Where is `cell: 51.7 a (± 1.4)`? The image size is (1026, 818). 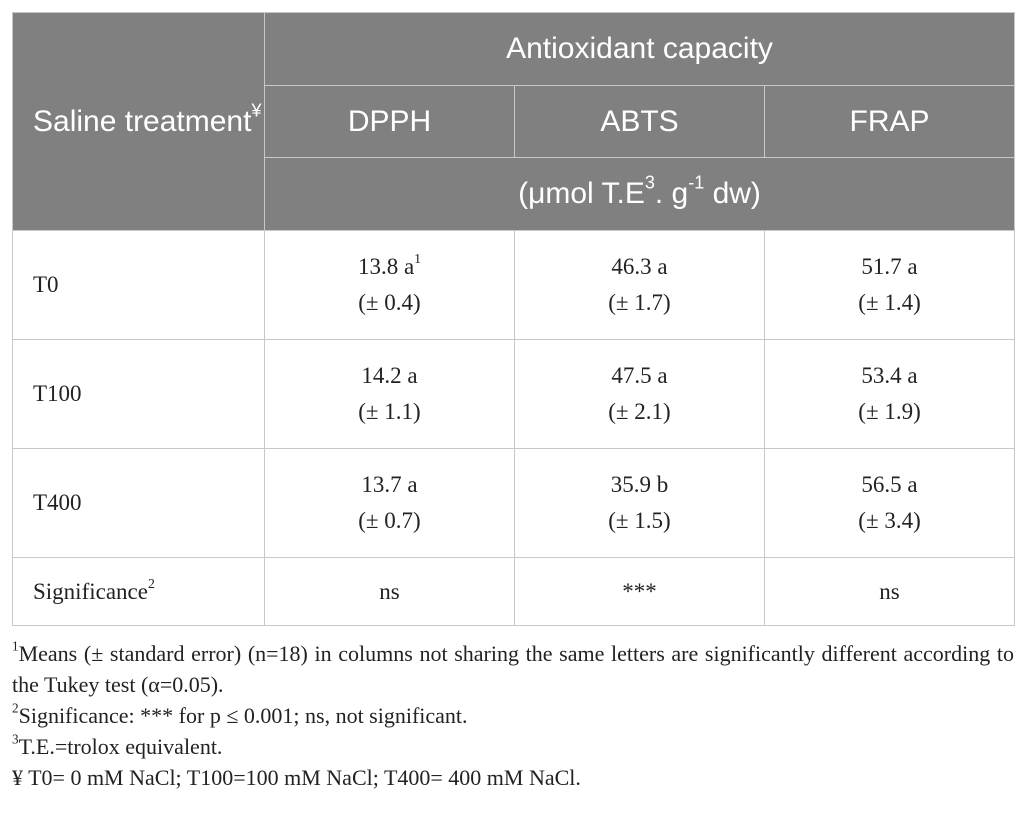
cell: 51.7 a (± 1.4) is located at coordinates (889, 285).